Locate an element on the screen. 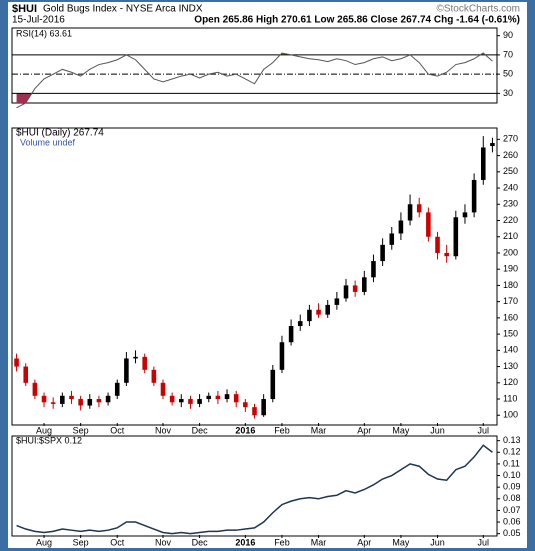 Image resolution: width=535 pixels, height=551 pixels. y-tick-label: 0.09 is located at coordinates (512, 487).